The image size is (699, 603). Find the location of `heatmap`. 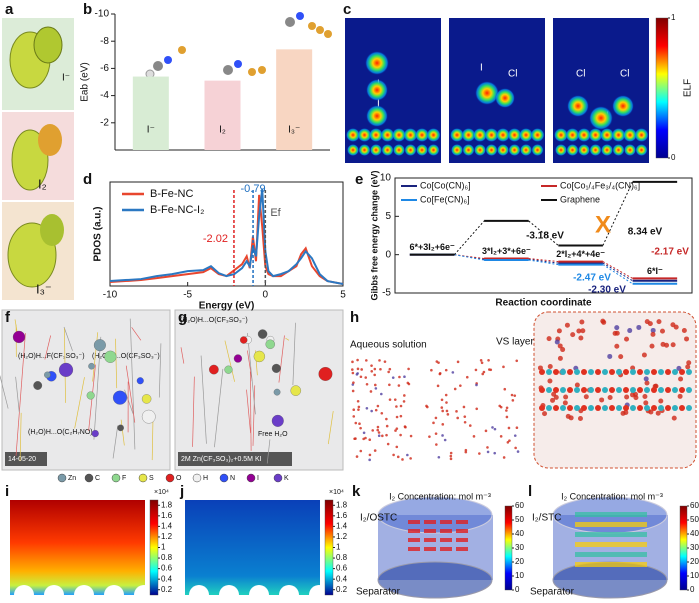

heatmap is located at coordinates (77, 547).